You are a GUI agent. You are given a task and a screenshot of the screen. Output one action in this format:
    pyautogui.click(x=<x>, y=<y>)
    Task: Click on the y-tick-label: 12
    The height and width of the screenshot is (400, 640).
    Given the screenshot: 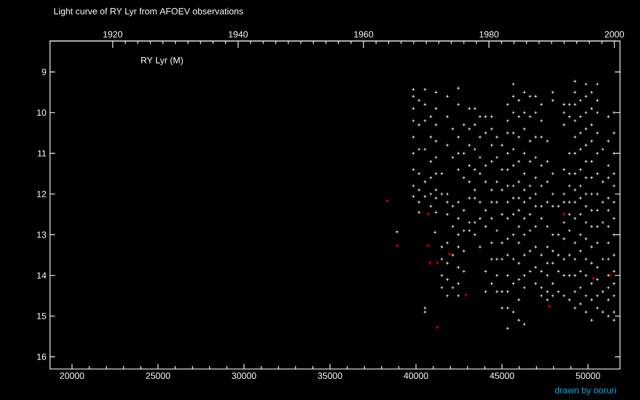 What is the action you would take?
    pyautogui.click(x=41, y=194)
    